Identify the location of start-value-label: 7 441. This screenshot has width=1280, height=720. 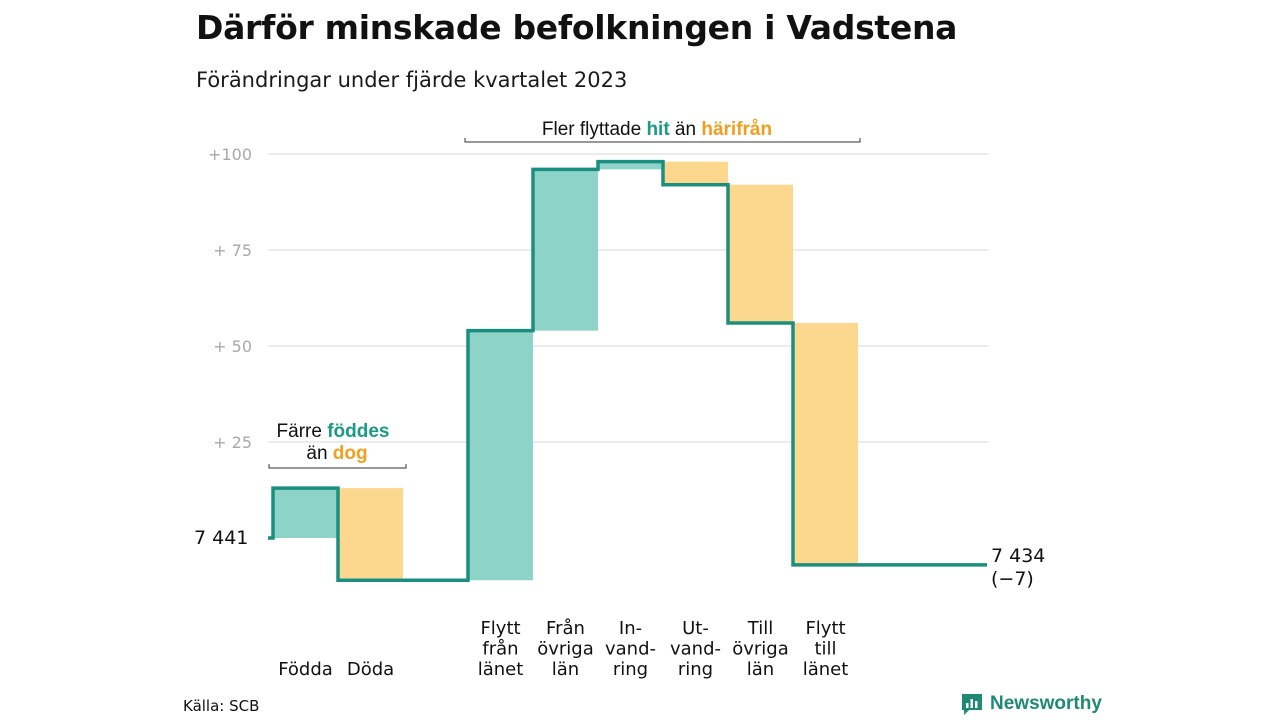
(221, 538).